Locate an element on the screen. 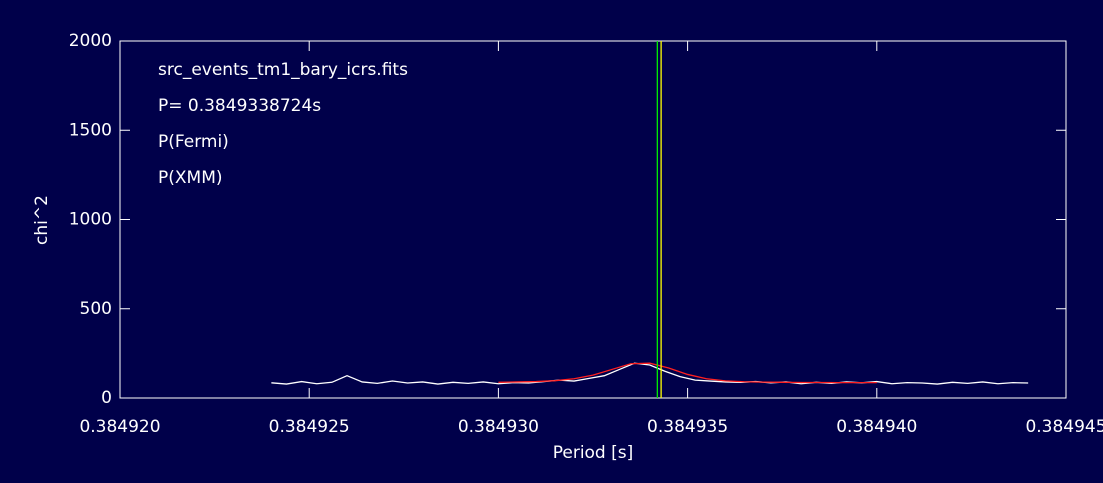 Image resolution: width=1103 pixels, height=483 pixels. y-tick-label: 1000 is located at coordinates (90, 220).